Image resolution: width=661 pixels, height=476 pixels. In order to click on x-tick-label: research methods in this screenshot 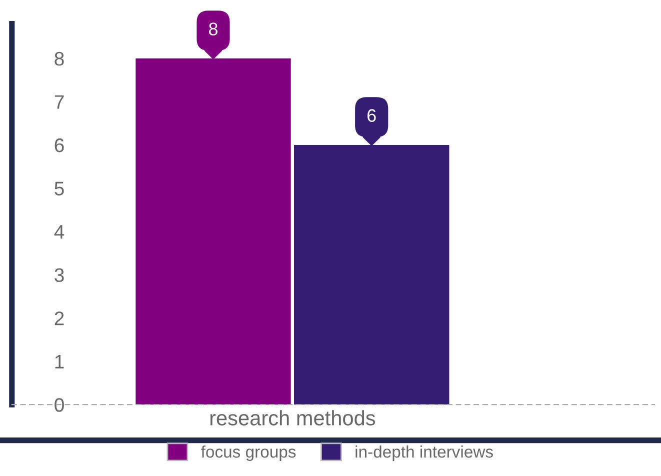, I will do `click(293, 418)`.